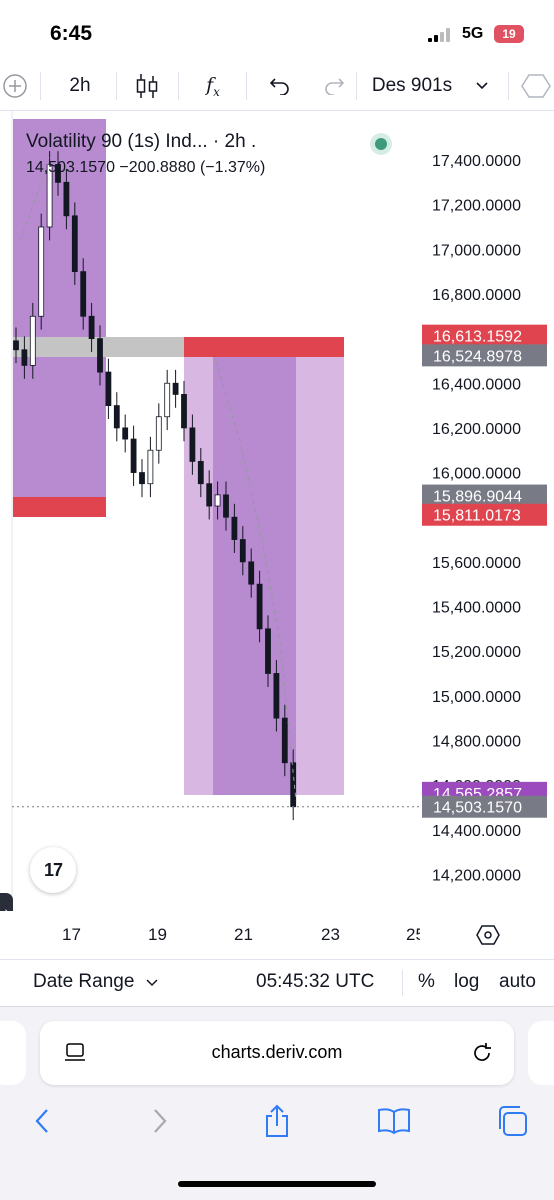  Describe the element at coordinates (473, 33) in the screenshot. I see `network-type: 5G` at that location.